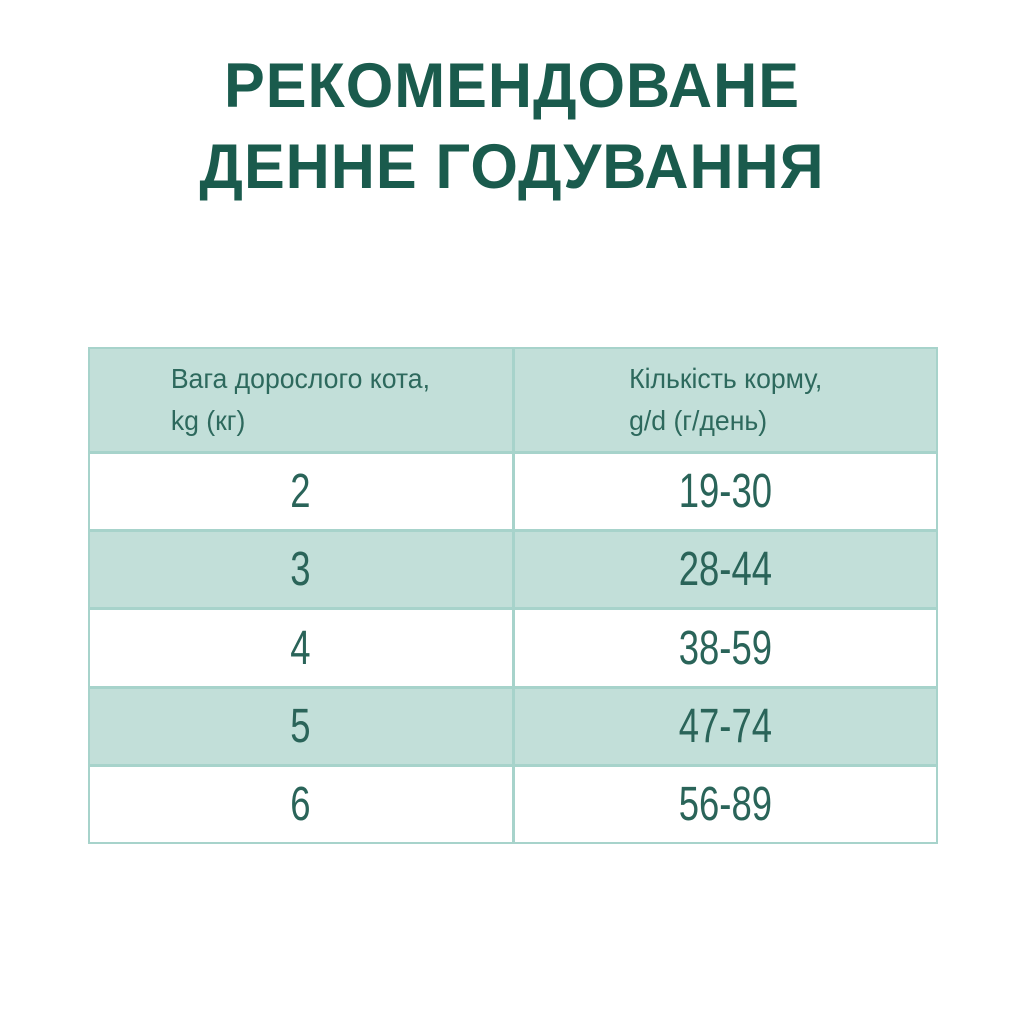  I want to click on weight-value: 5, so click(300, 726).